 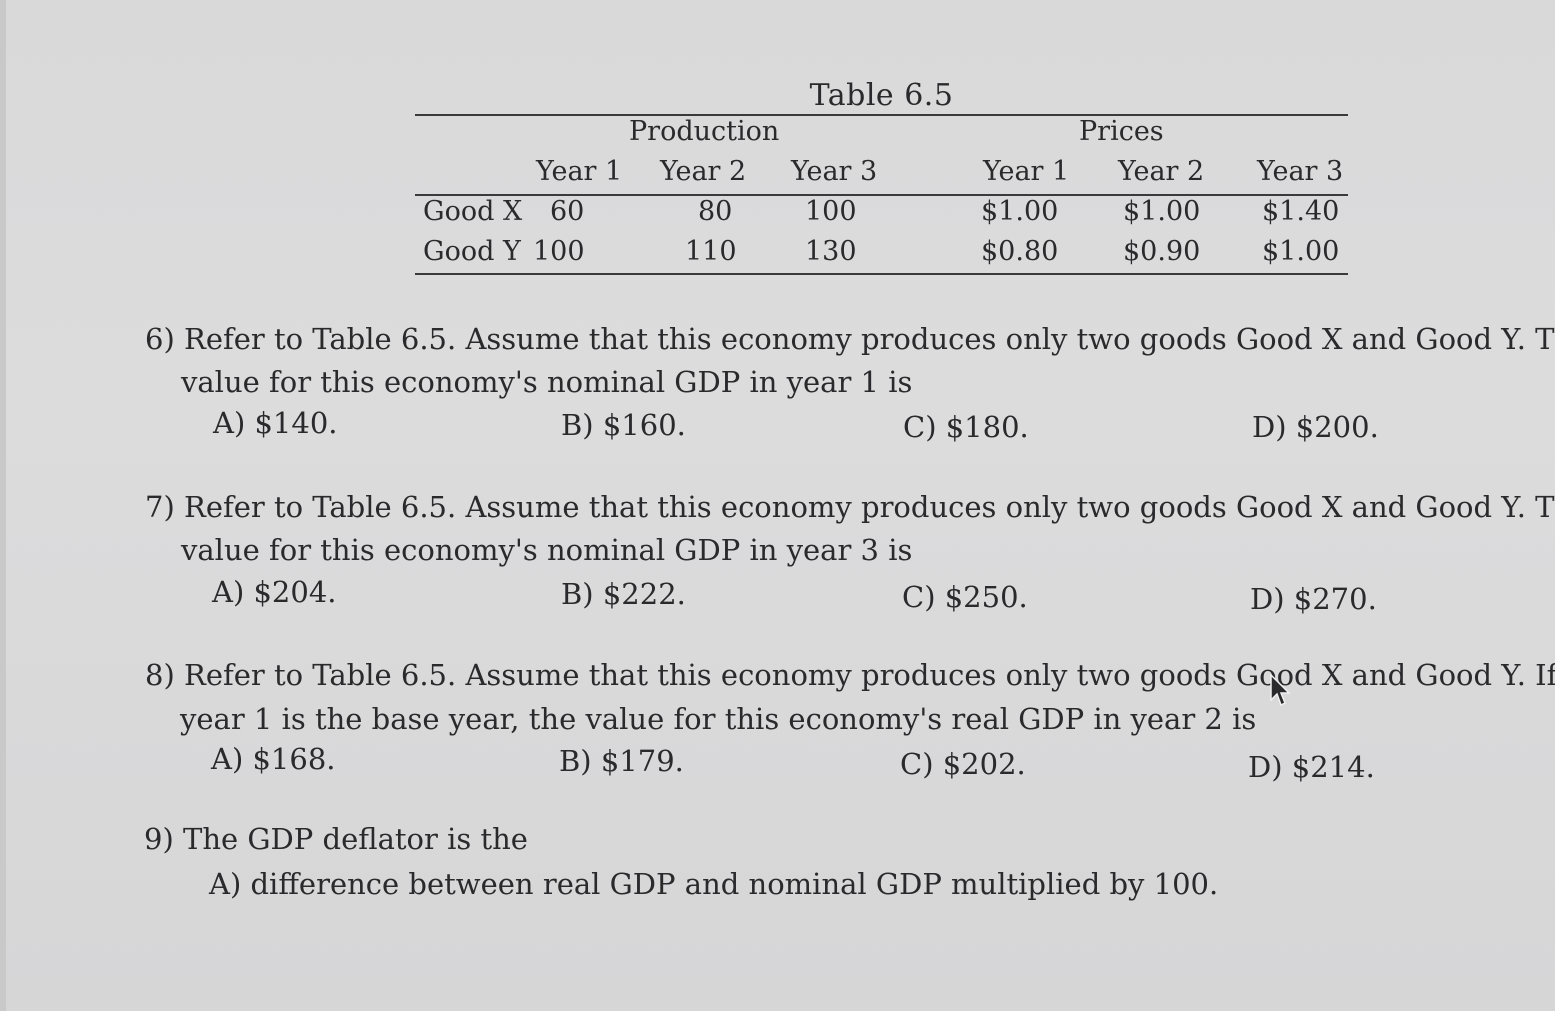 What do you see at coordinates (567, 211) in the screenshot?
I see `table-cell: 60` at bounding box center [567, 211].